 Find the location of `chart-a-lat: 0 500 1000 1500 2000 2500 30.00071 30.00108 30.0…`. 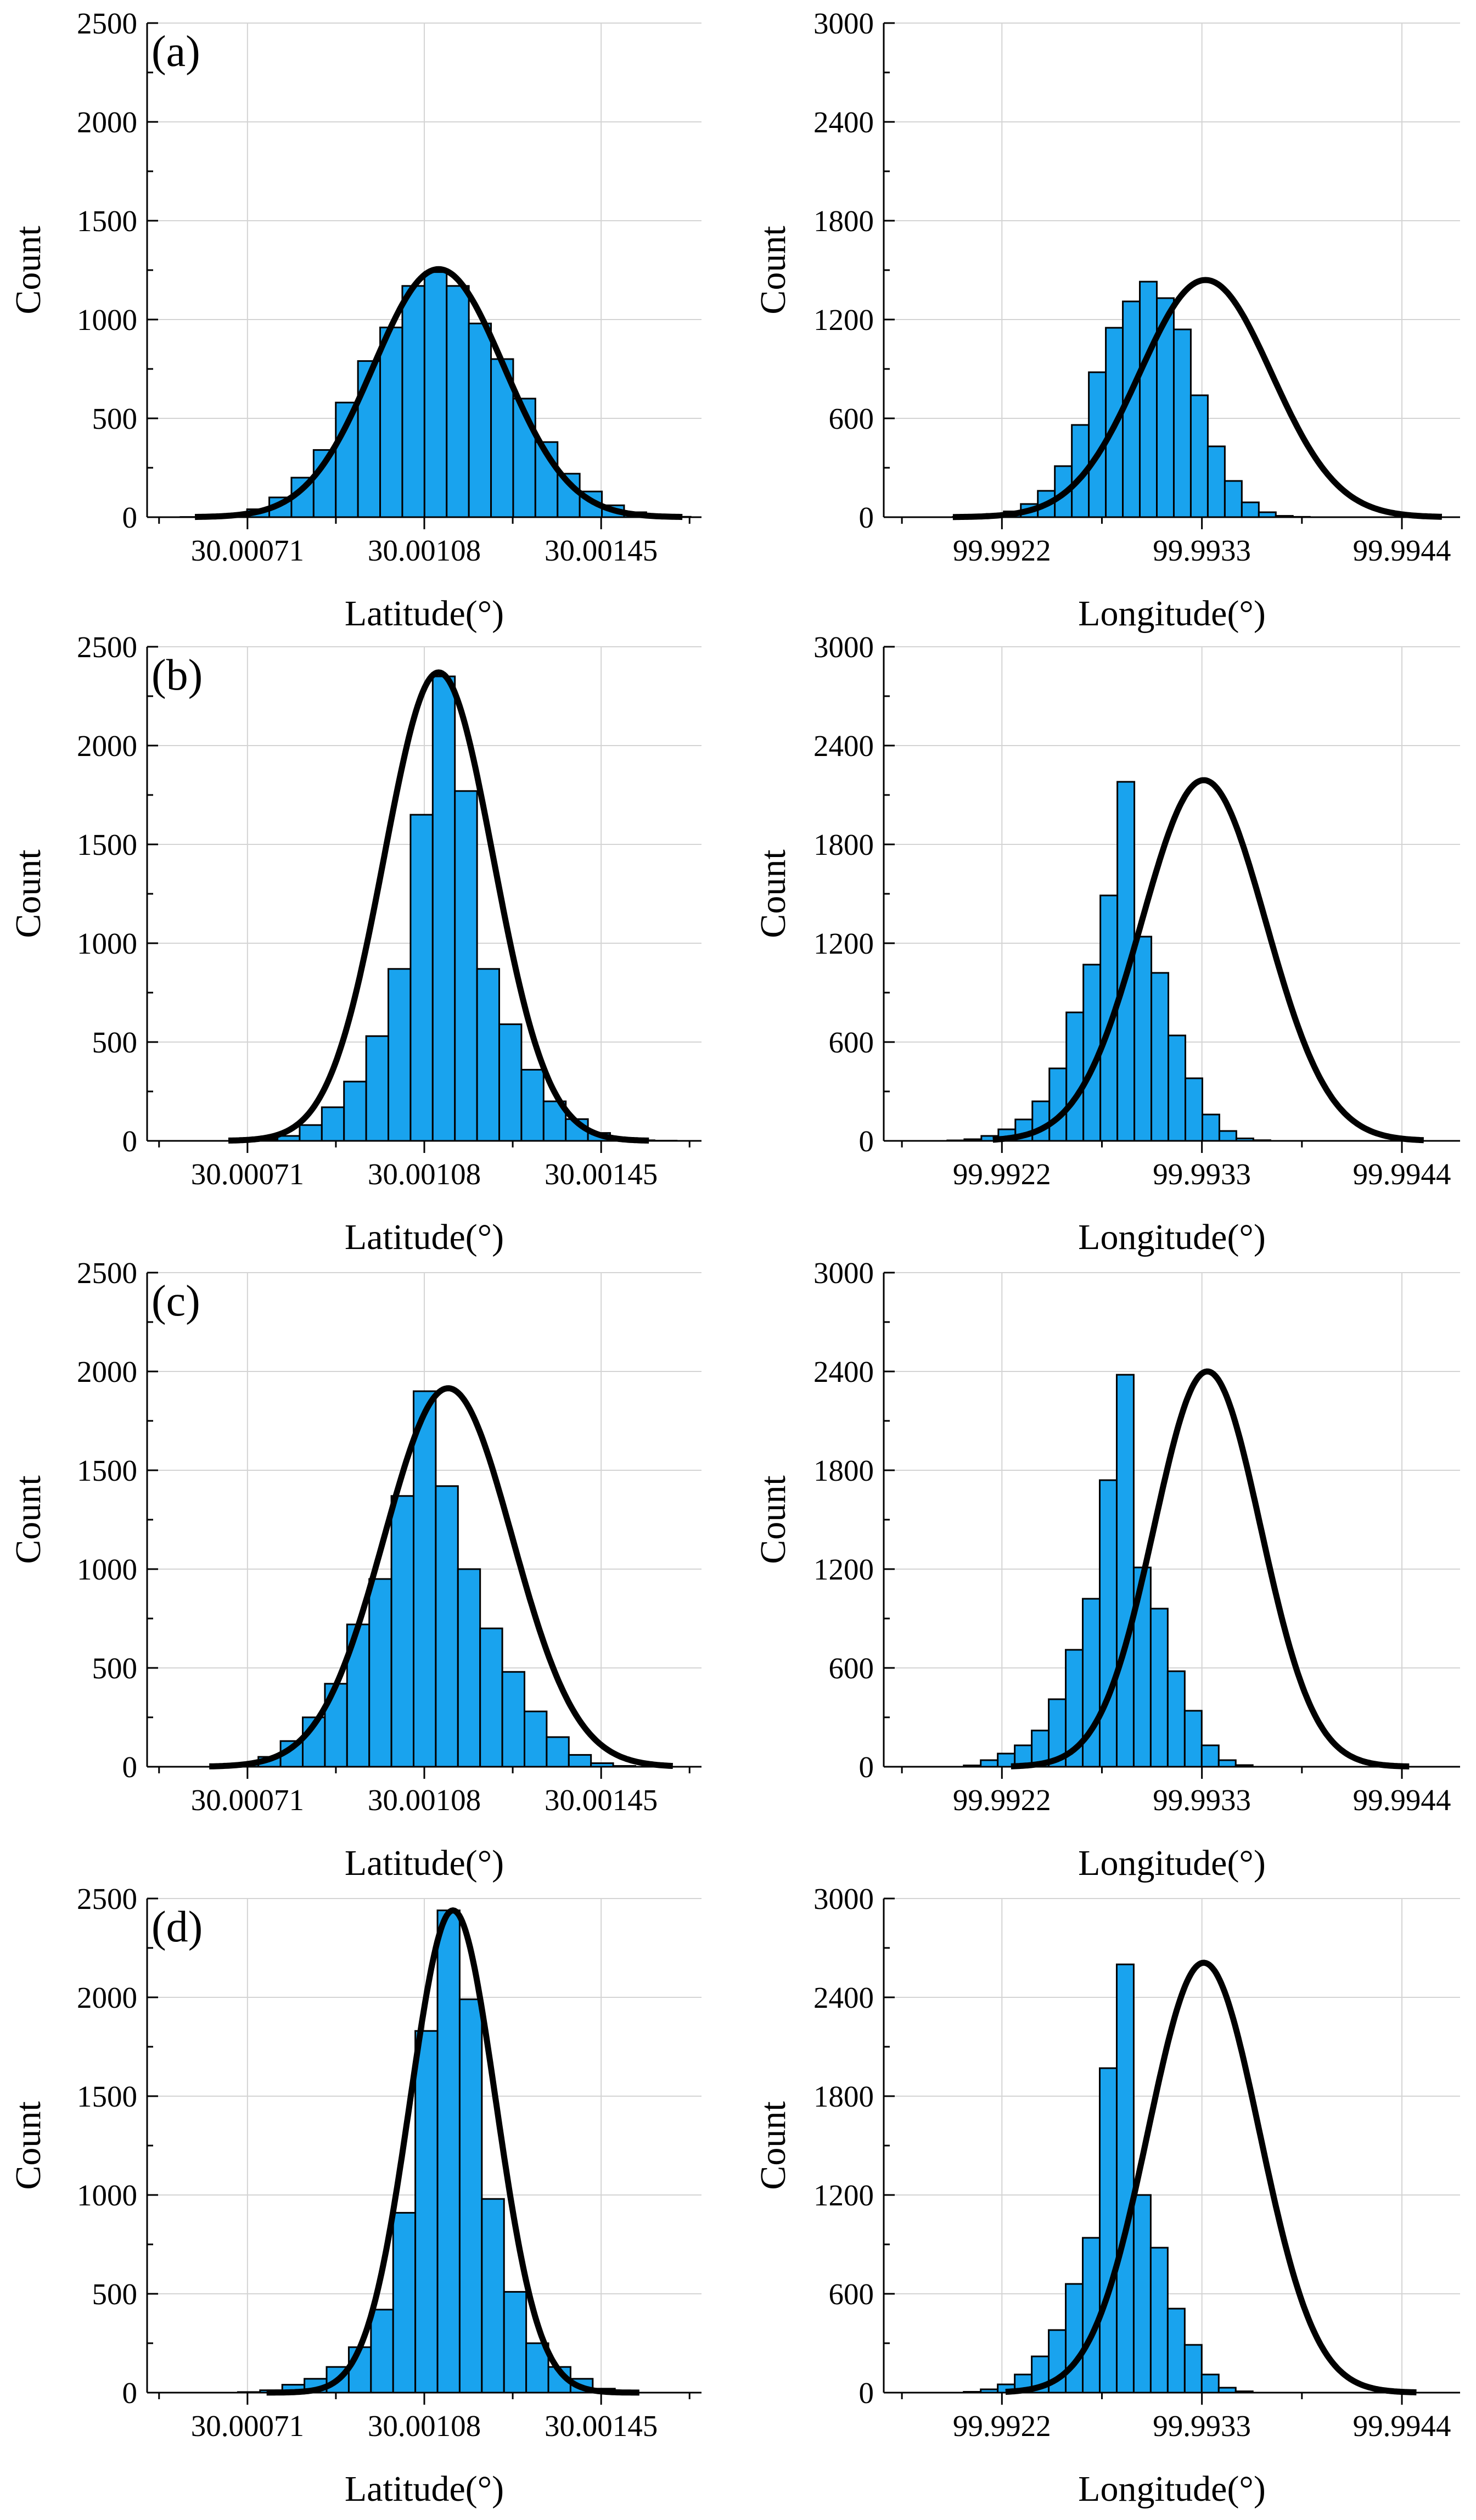

chart-a-lat: 0 500 1000 1500 2000 2500 30.00071 30.00108 30.0… is located at coordinates (354, 320).